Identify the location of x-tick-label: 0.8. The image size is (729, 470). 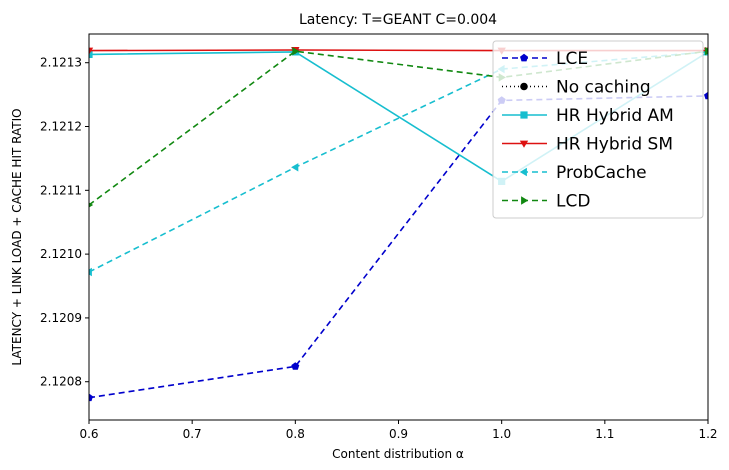
(295, 434).